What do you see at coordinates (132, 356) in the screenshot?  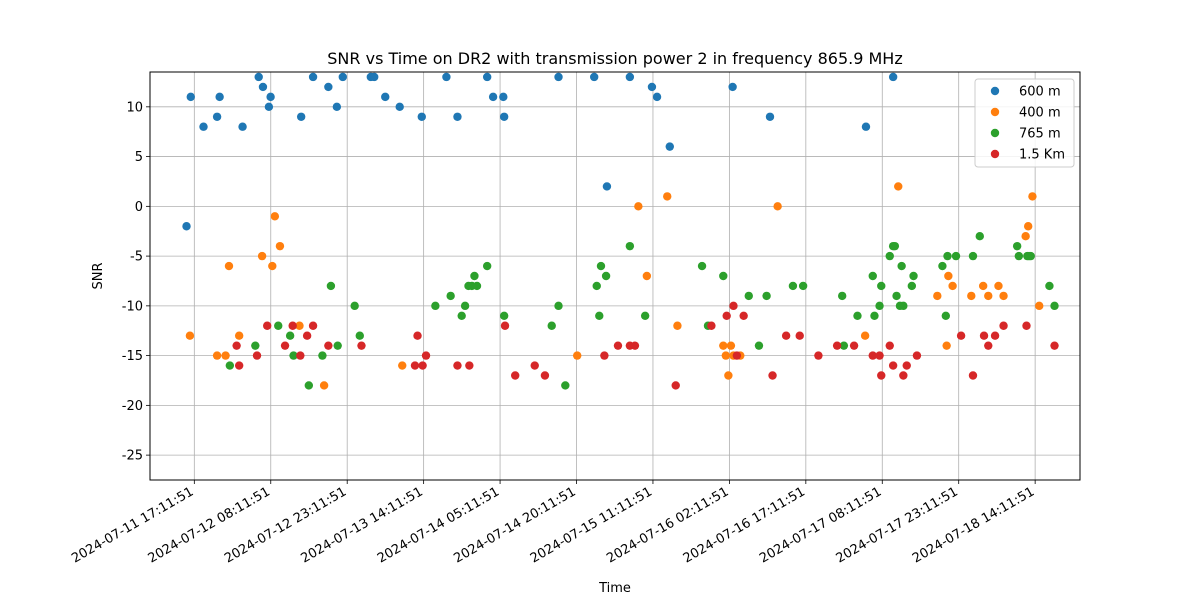 I see `y-tick-label: -15` at bounding box center [132, 356].